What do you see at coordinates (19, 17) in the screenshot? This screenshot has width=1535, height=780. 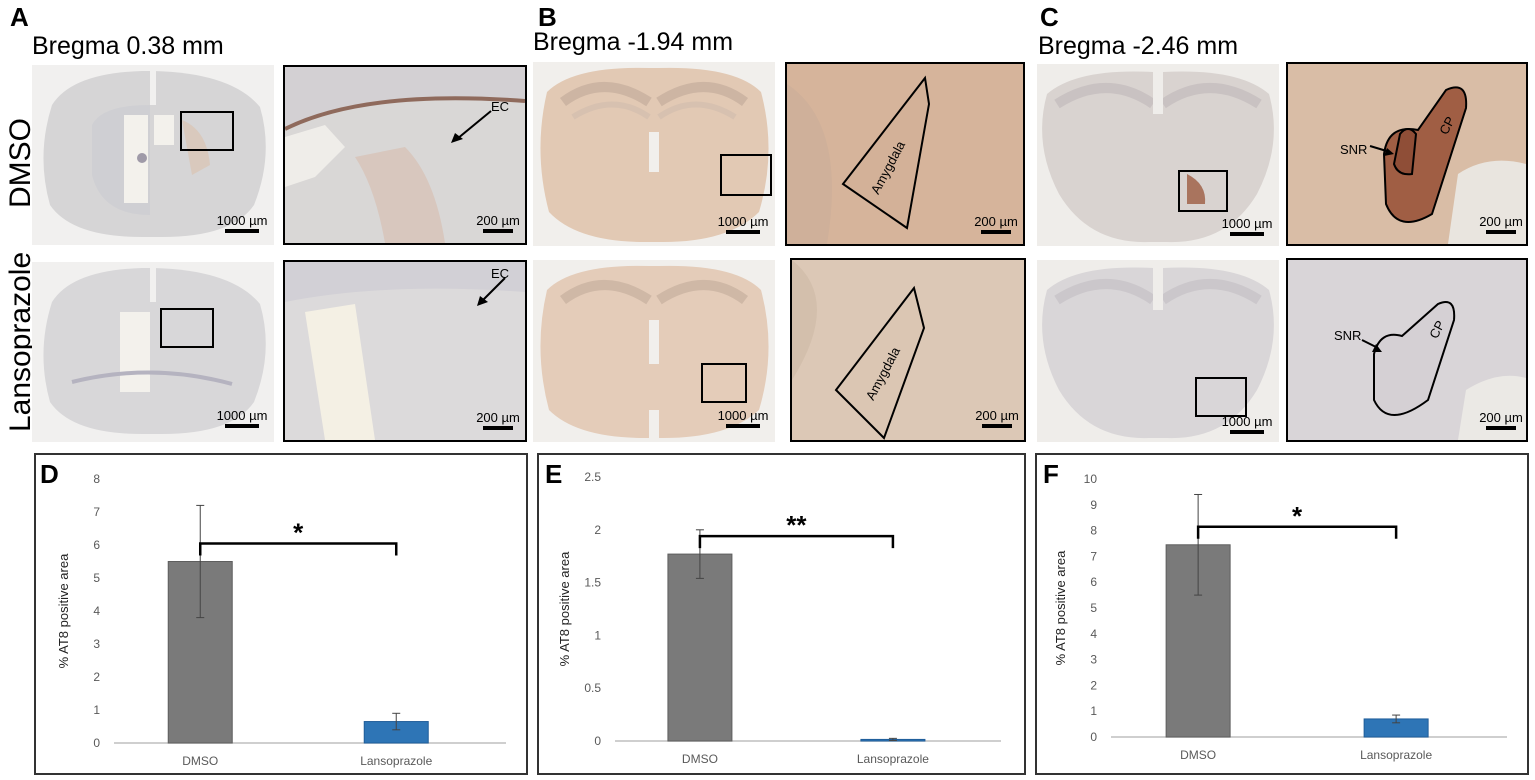 I see `panel-letter-a: A` at bounding box center [19, 17].